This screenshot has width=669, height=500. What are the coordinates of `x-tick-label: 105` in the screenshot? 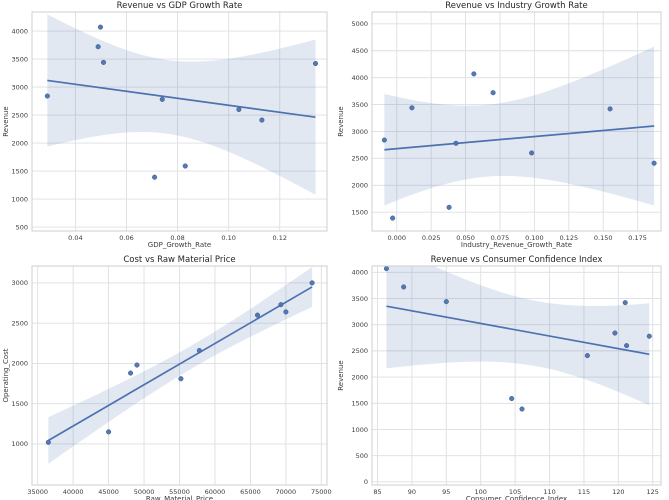 It's located at (515, 492).